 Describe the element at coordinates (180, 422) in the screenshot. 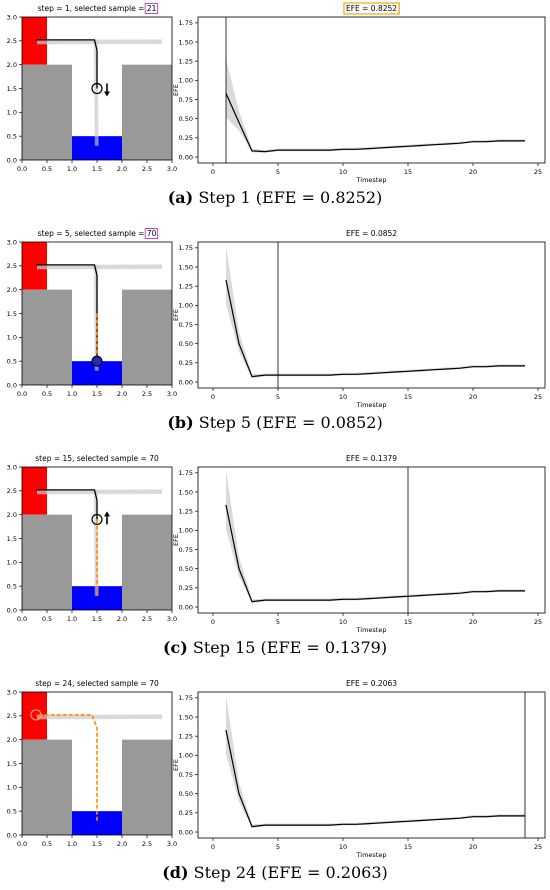

I see `panel-caption-letter: (b)` at that location.